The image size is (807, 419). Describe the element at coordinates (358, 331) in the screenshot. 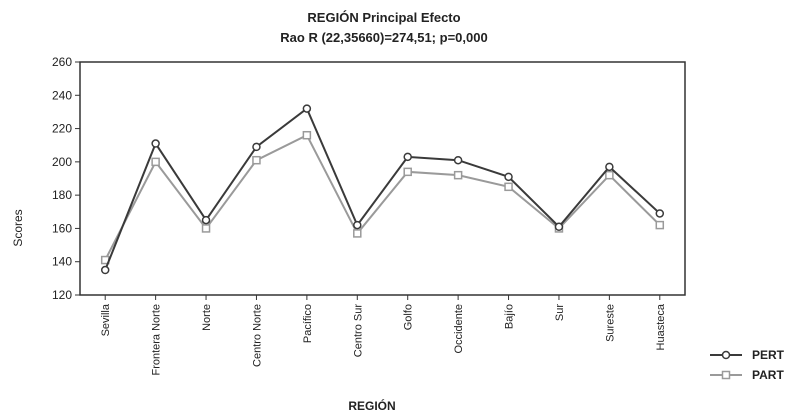

I see `x-tick-label: Centro Sur` at that location.